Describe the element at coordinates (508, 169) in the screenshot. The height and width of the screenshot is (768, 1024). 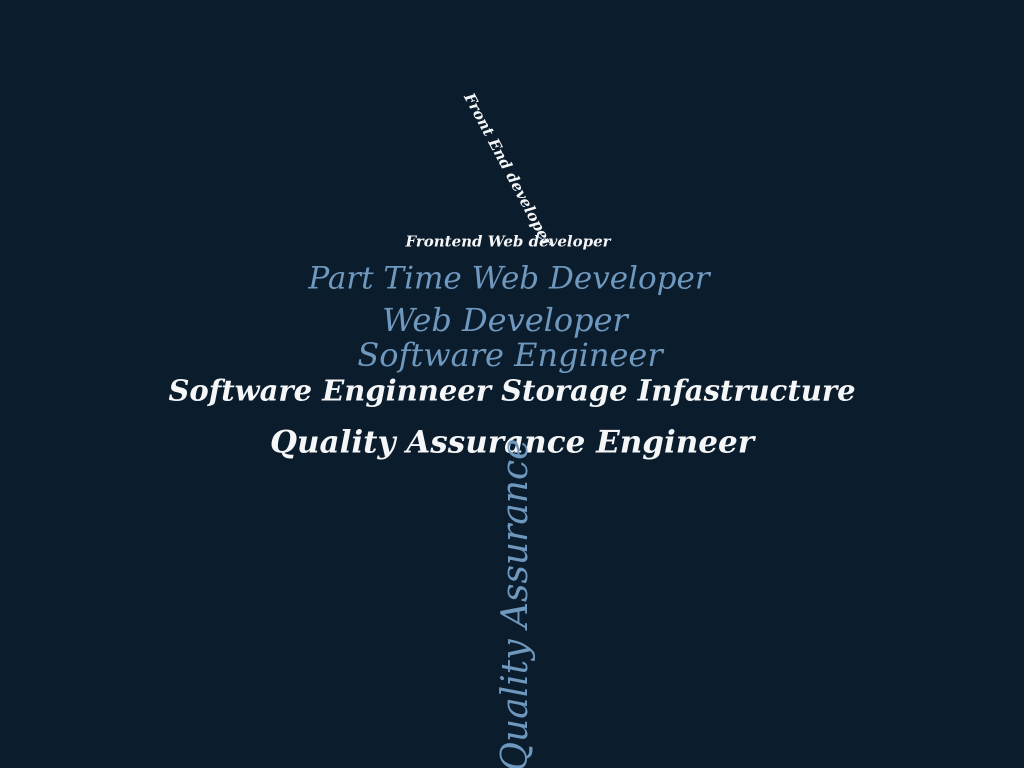
I see `word-front-end-developer: Front End developer` at that location.